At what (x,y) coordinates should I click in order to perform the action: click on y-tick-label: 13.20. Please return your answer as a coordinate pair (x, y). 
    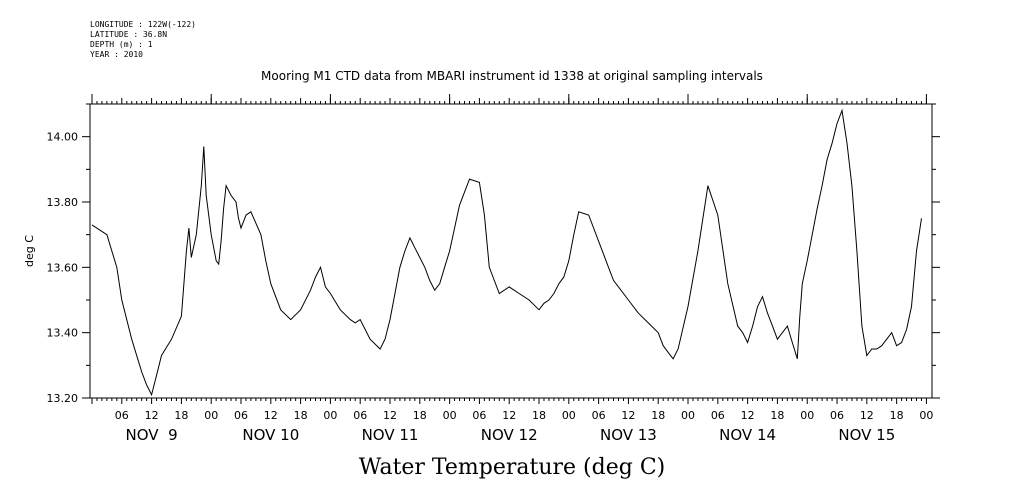
    Looking at the image, I should click on (63, 398).